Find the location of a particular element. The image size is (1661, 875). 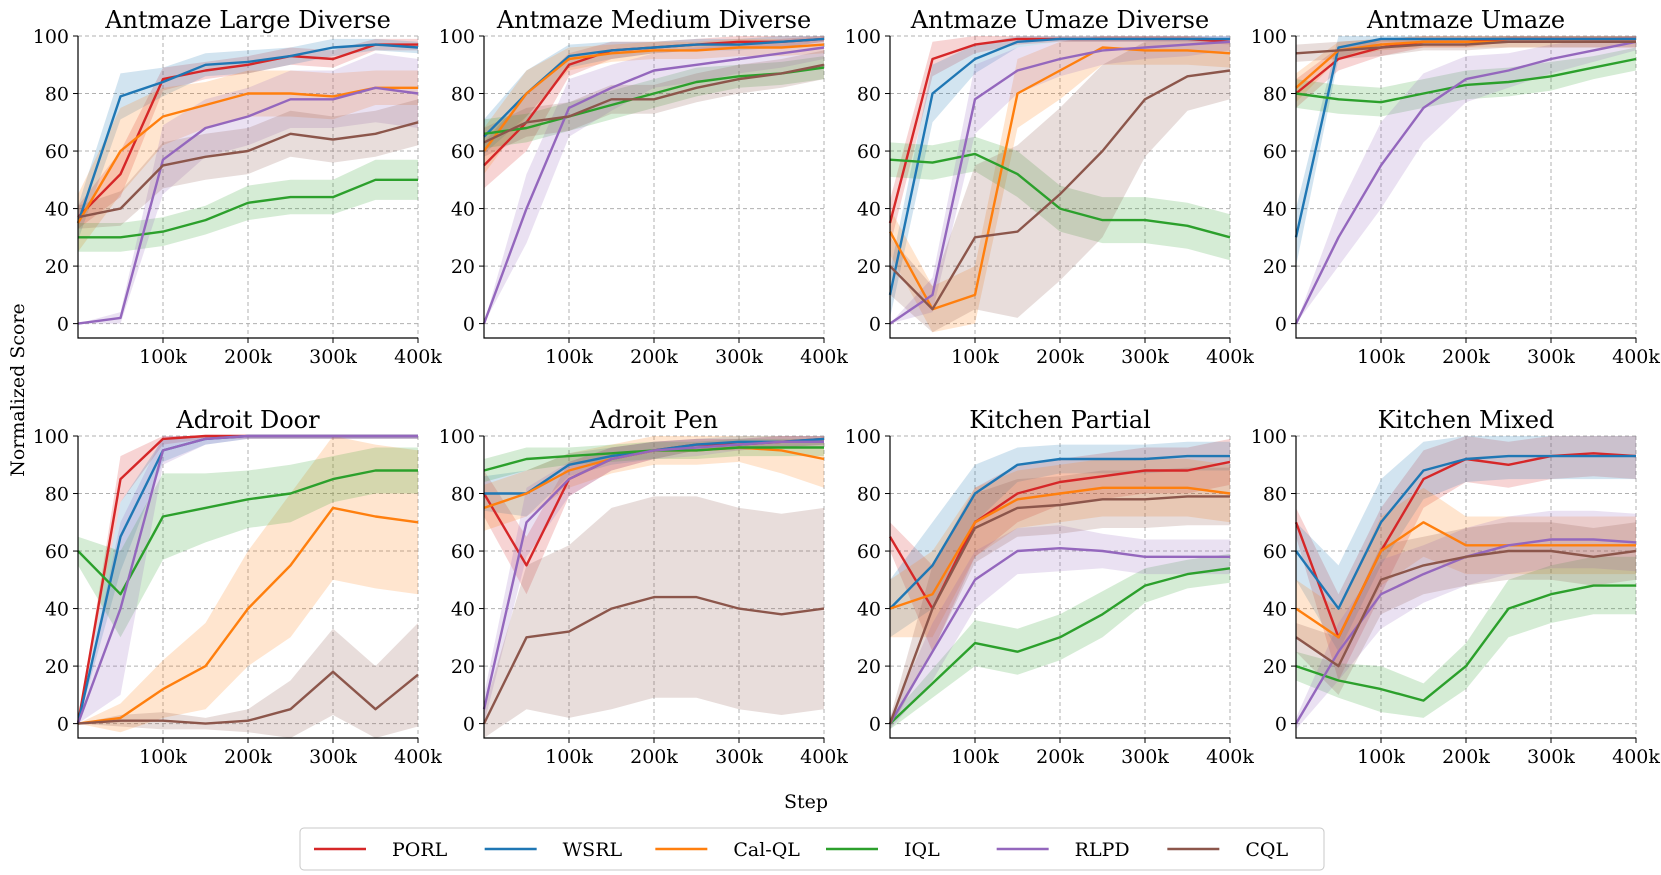

legend-label: Cal-QL is located at coordinates (766, 850).